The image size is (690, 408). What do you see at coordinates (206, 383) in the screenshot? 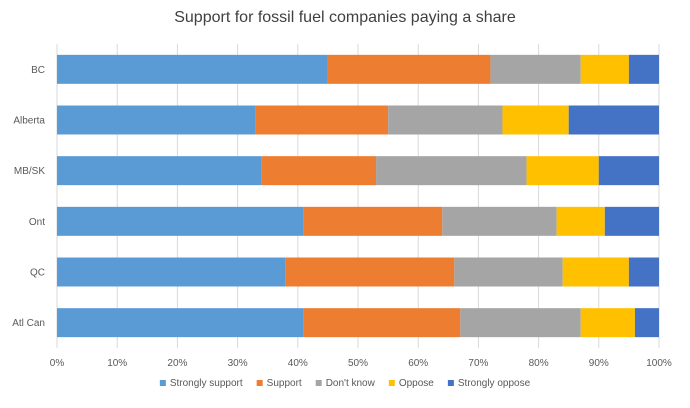
I see `legend-label: Strongly support` at bounding box center [206, 383].